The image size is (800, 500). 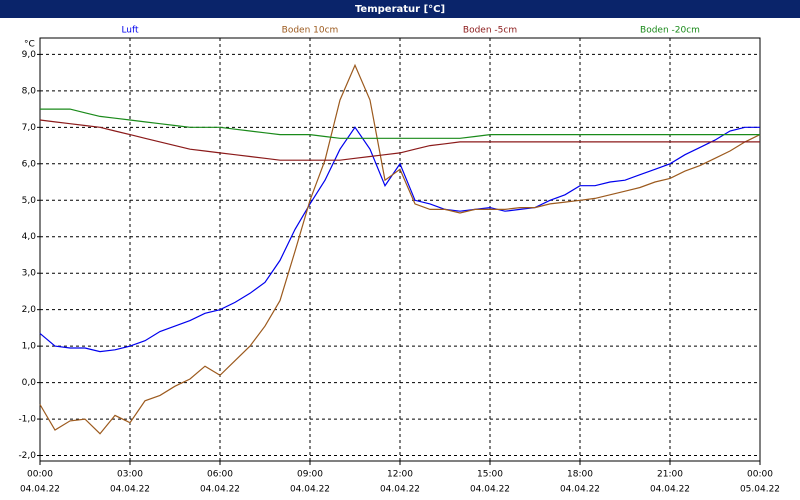 I want to click on legend-label: Boden -20cm, so click(x=670, y=31).